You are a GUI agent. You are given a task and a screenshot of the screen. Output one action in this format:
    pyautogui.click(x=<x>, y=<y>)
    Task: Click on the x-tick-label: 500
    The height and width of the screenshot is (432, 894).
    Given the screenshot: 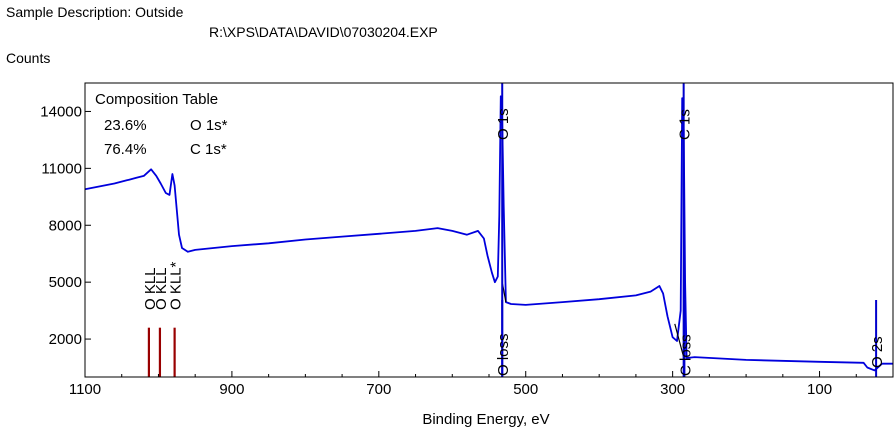 What is the action you would take?
    pyautogui.click(x=525, y=389)
    